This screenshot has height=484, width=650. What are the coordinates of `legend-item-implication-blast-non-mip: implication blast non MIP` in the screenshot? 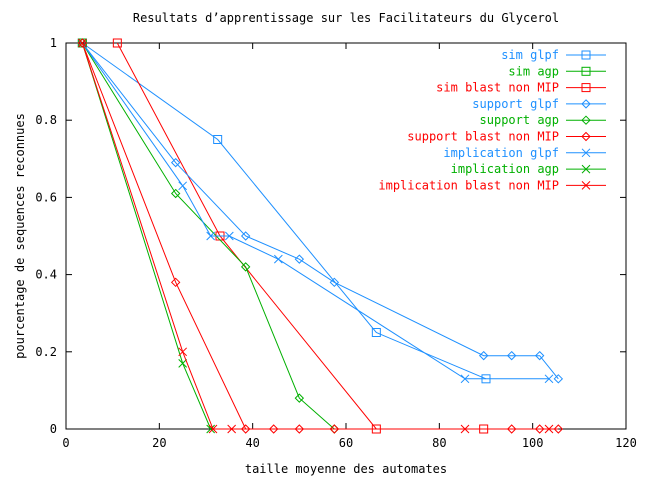 It's located at (492, 185).